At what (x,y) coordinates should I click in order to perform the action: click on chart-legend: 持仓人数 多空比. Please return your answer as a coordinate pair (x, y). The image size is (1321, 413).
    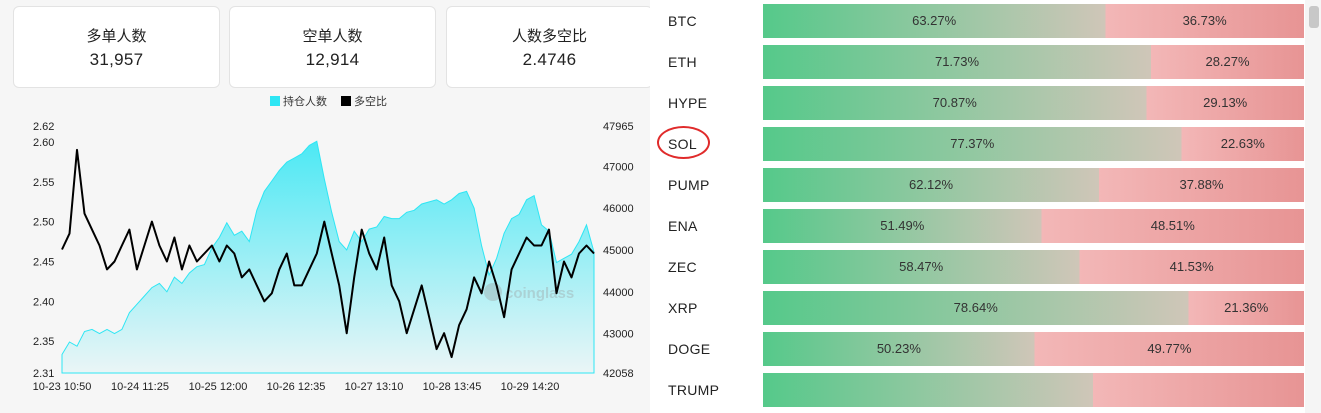
    Looking at the image, I should click on (328, 101).